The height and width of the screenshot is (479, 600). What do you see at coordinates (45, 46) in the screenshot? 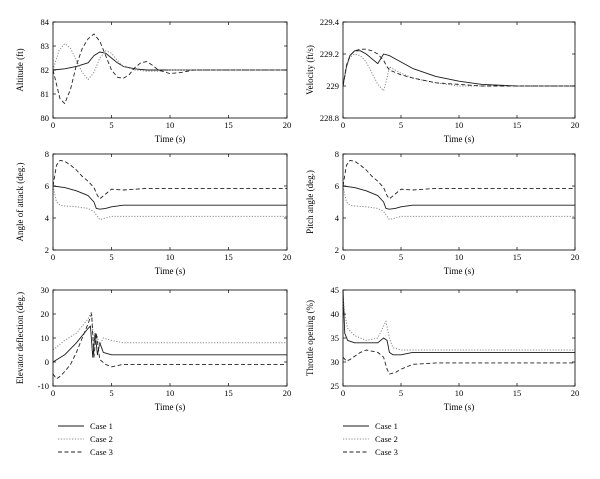
I see `y-tick-label: 83` at bounding box center [45, 46].